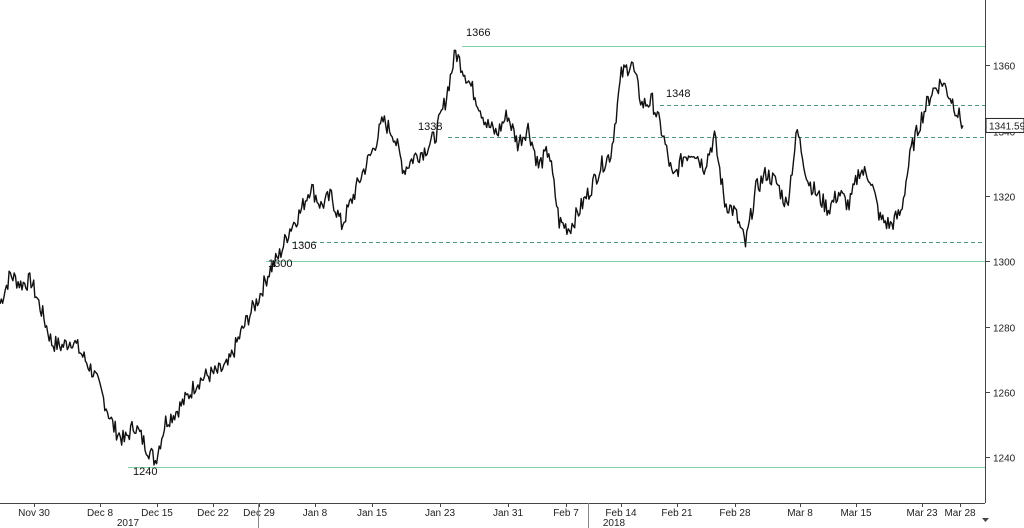  What do you see at coordinates (678, 94) in the screenshot?
I see `level-label-1348: 1348` at bounding box center [678, 94].